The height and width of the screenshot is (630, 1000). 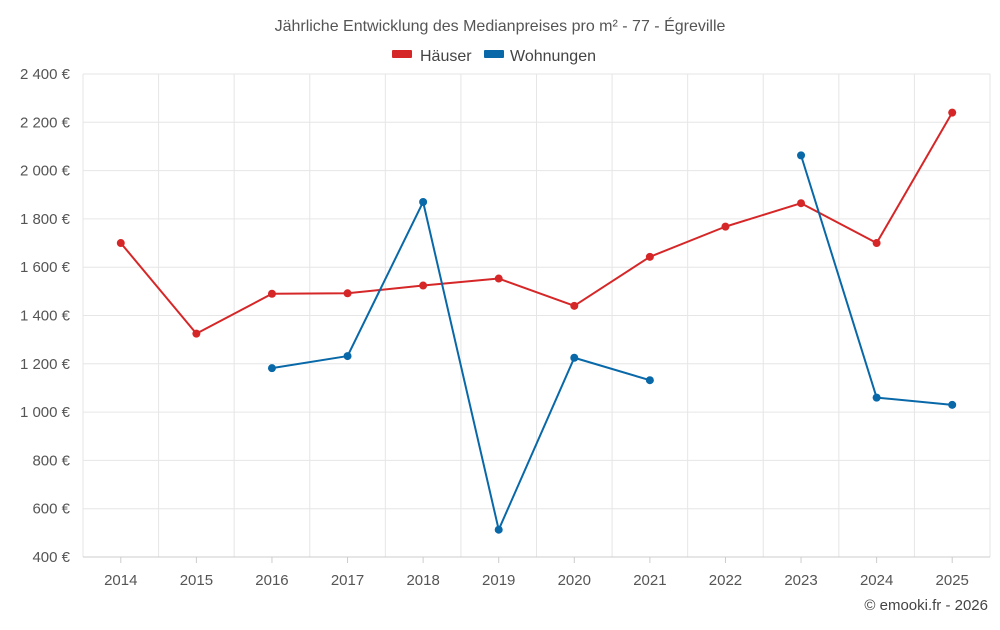 I want to click on x-tick-label: 2014, so click(x=120, y=580).